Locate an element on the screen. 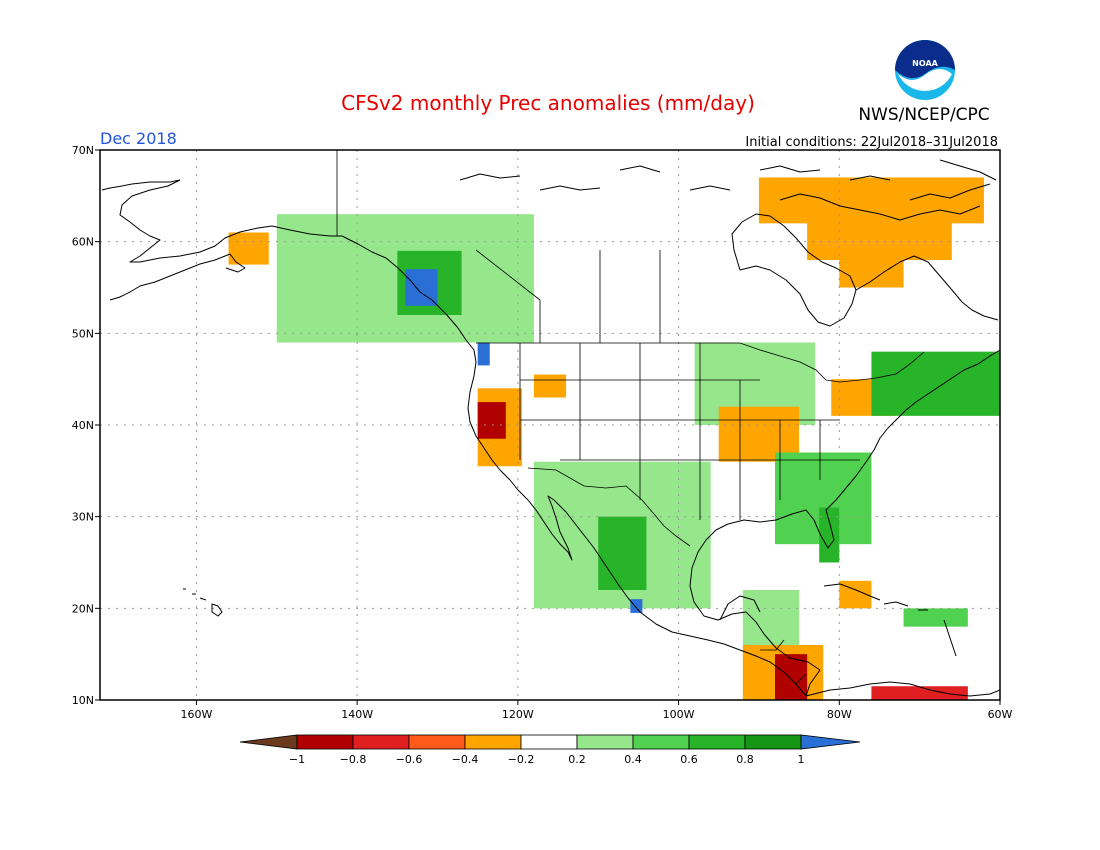  latitude-tick-label: 20N is located at coordinates (83, 608).